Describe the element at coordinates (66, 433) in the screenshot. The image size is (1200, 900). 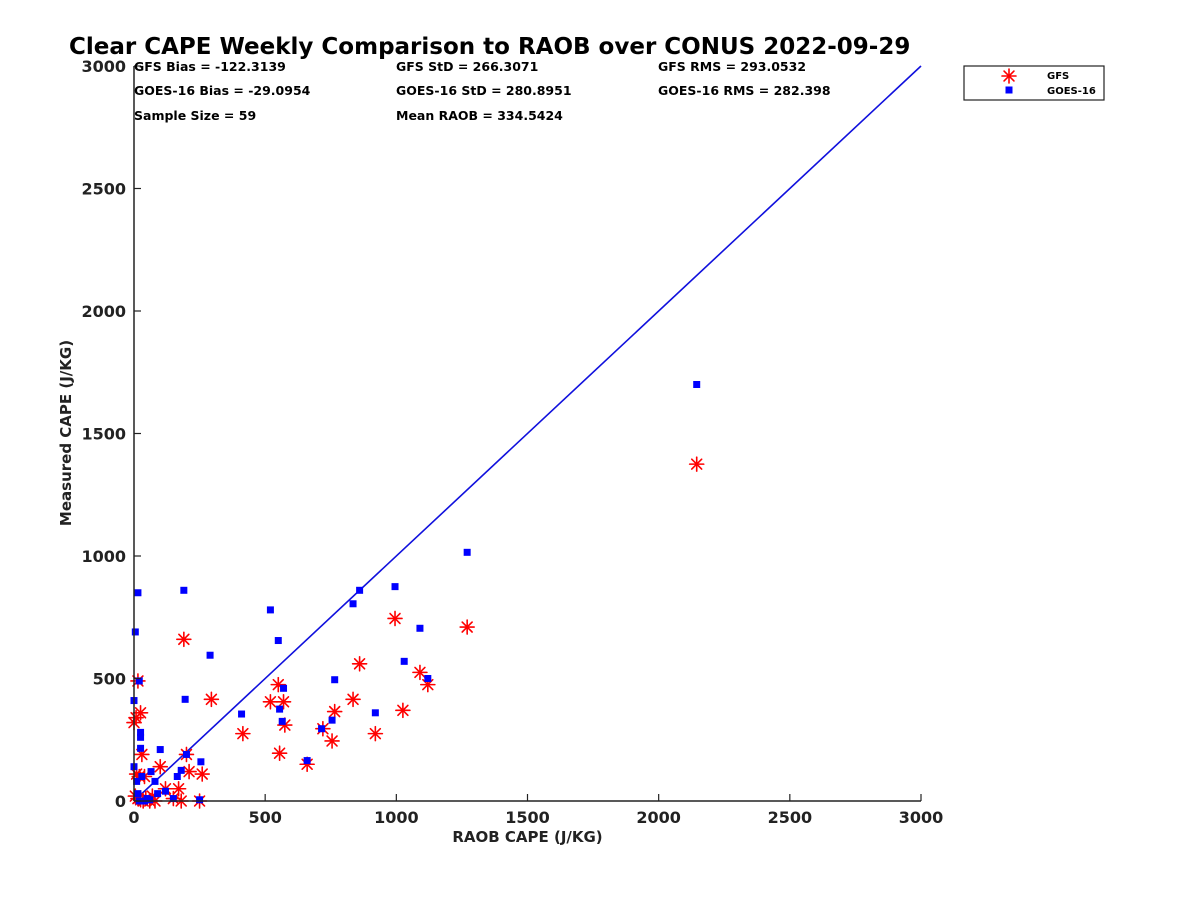
I see `y-axis-label: Measured CAPE (J/KG)` at that location.